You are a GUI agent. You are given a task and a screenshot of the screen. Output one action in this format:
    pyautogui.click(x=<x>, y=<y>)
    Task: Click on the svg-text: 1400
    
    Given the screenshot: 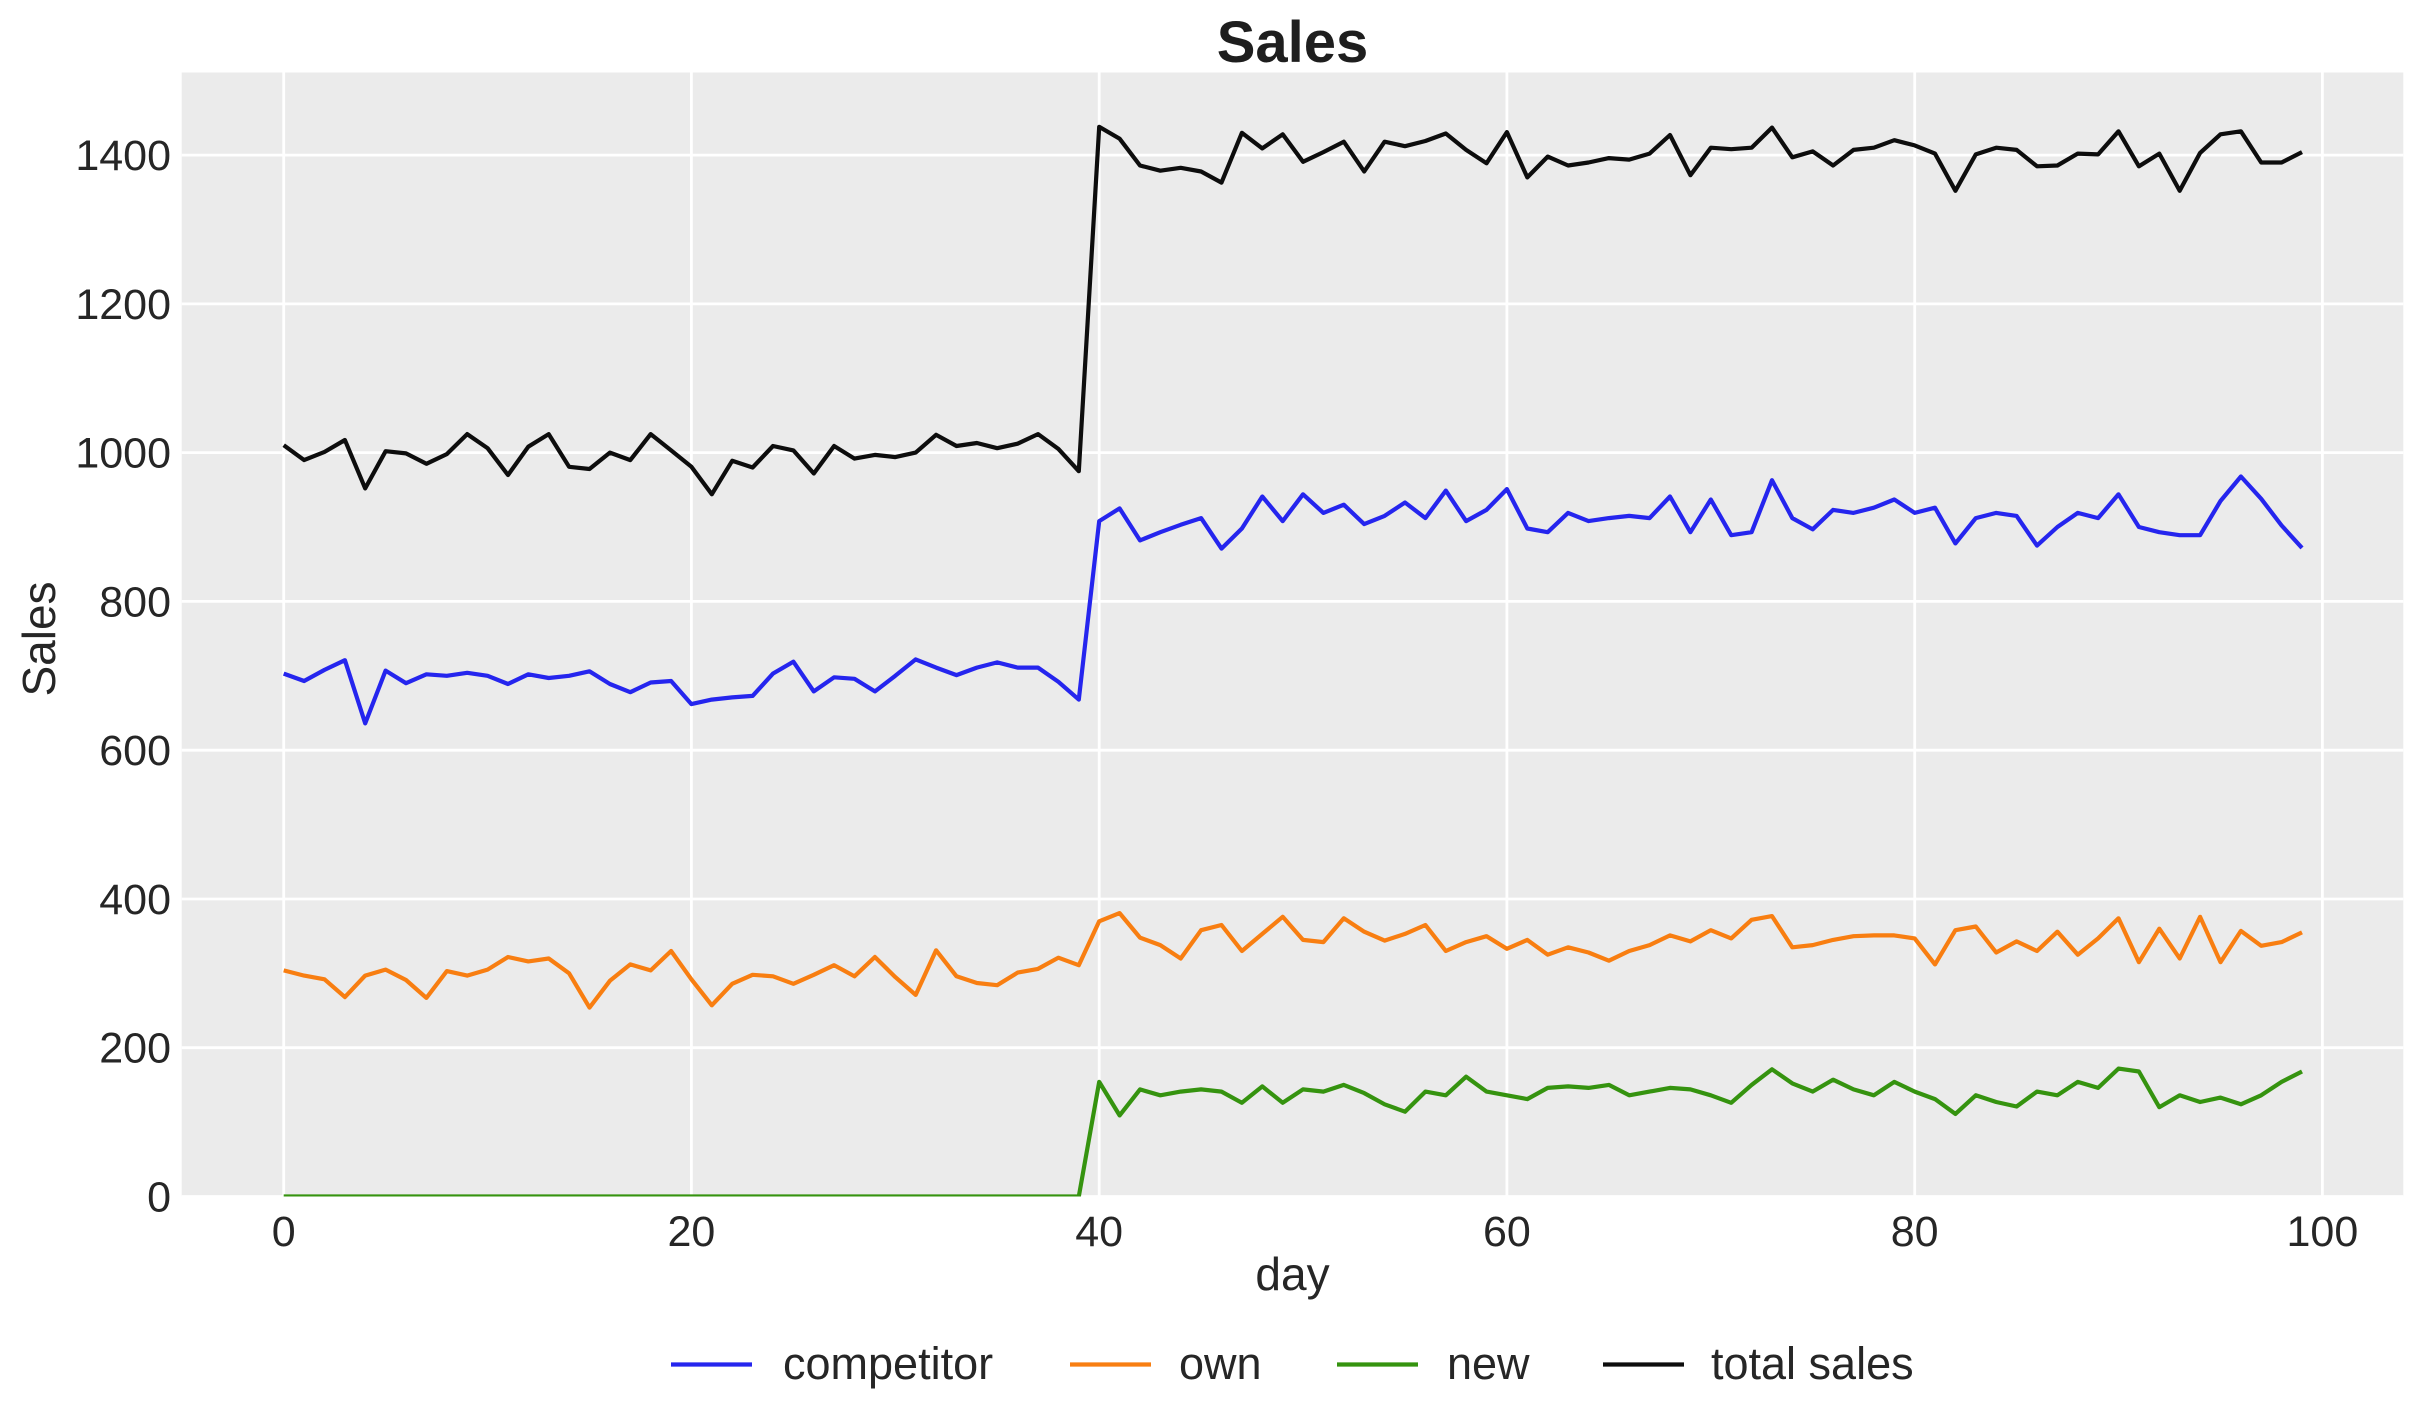 What is the action you would take?
    pyautogui.click(x=123, y=156)
    